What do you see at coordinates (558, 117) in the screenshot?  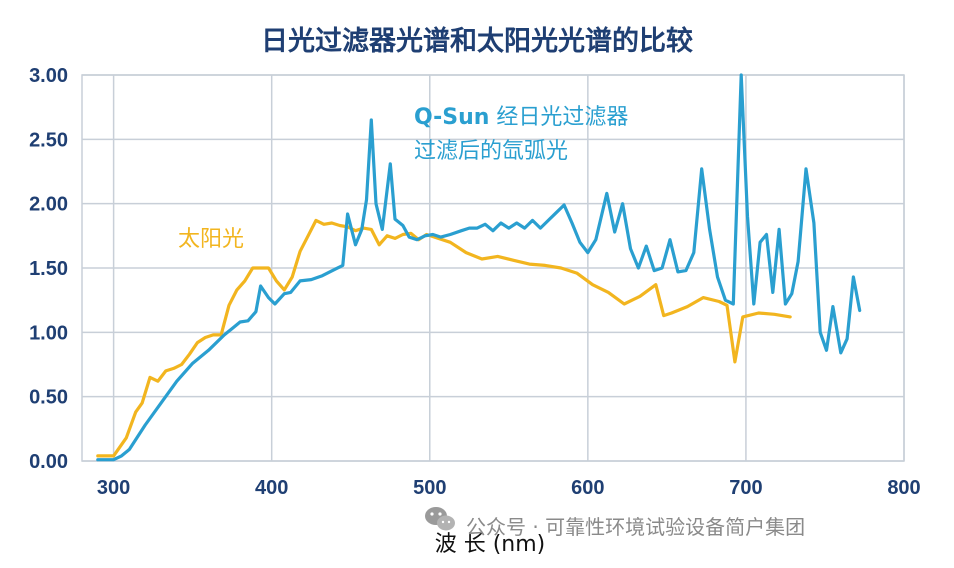 I see `xenon-series-name-suffix: 经日光过滤器` at bounding box center [558, 117].